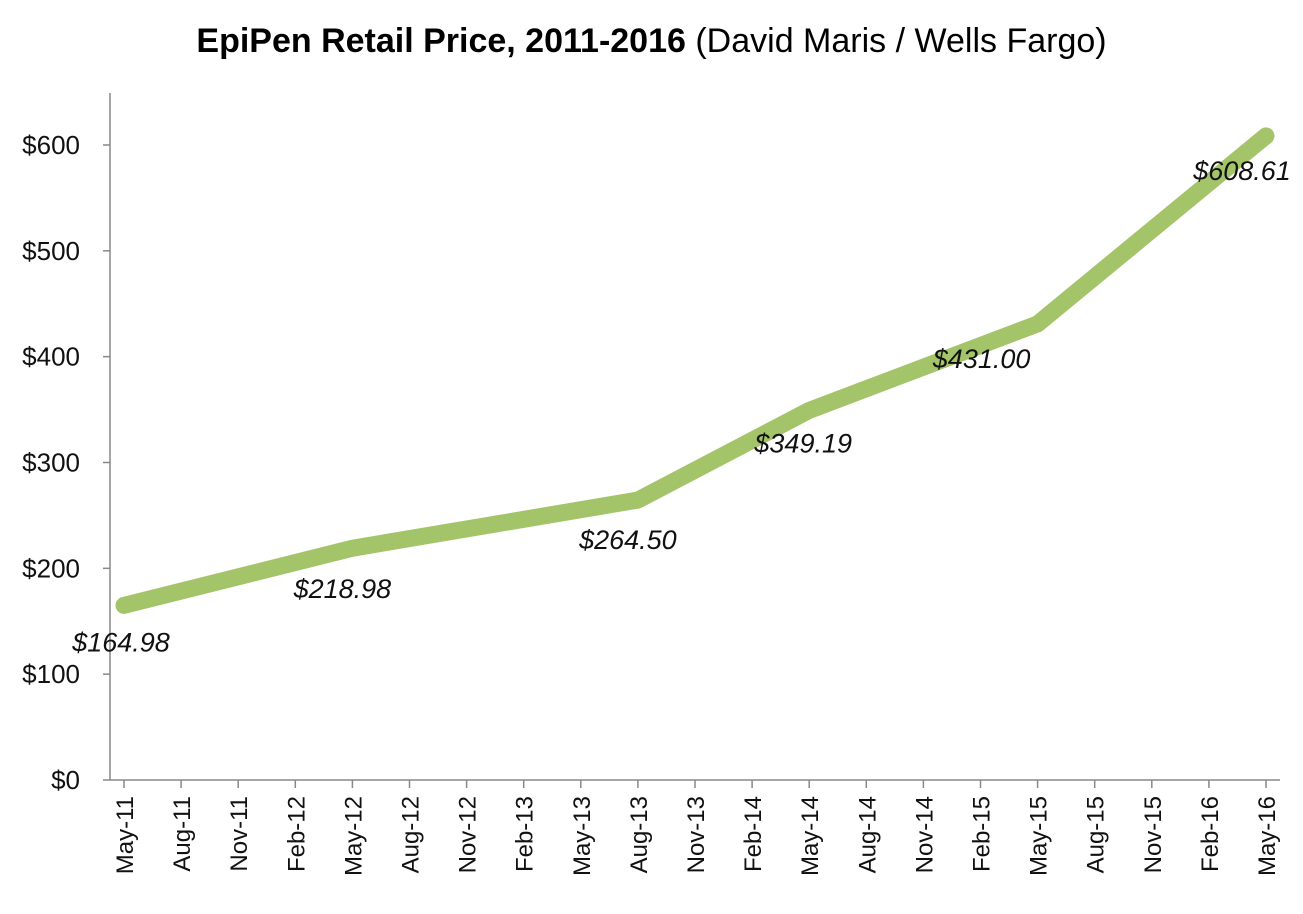 The height and width of the screenshot is (914, 1303). I want to click on x-tick-label: Nov-15, so click(1153, 834).